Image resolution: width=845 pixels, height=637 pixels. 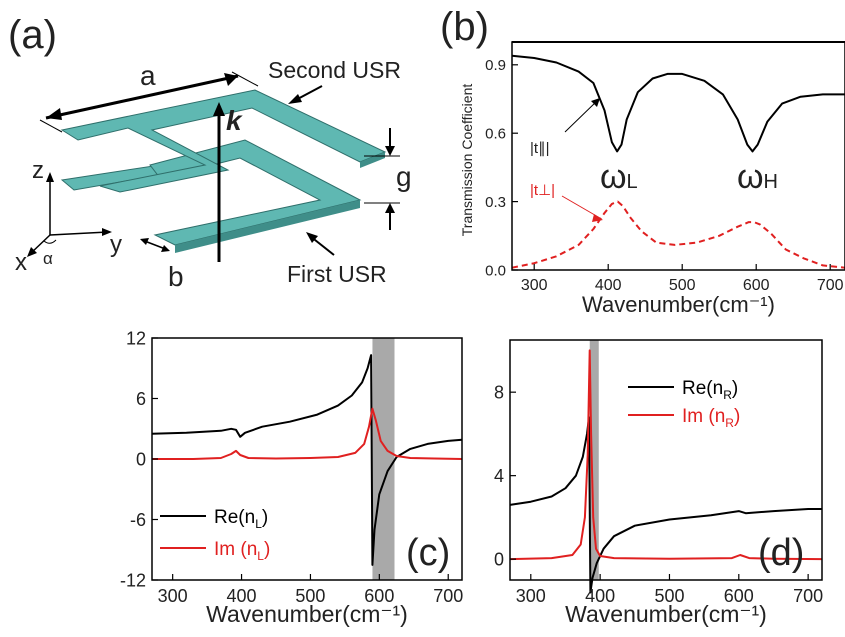 I want to click on legend-entry: Re(nR), so click(x=710, y=390).